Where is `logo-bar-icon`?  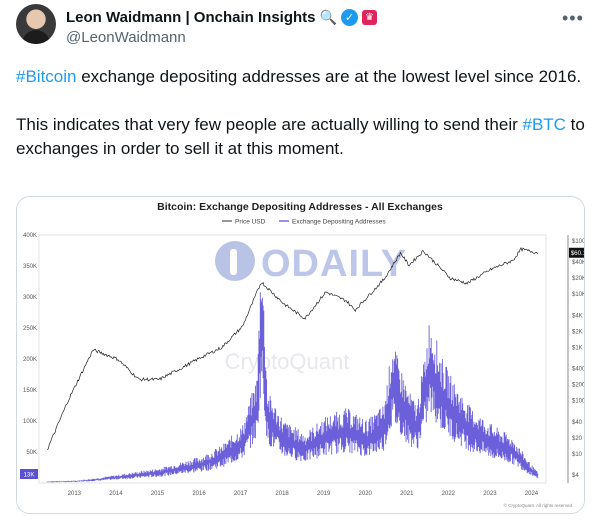
logo-bar-icon is located at coordinates (233, 262).